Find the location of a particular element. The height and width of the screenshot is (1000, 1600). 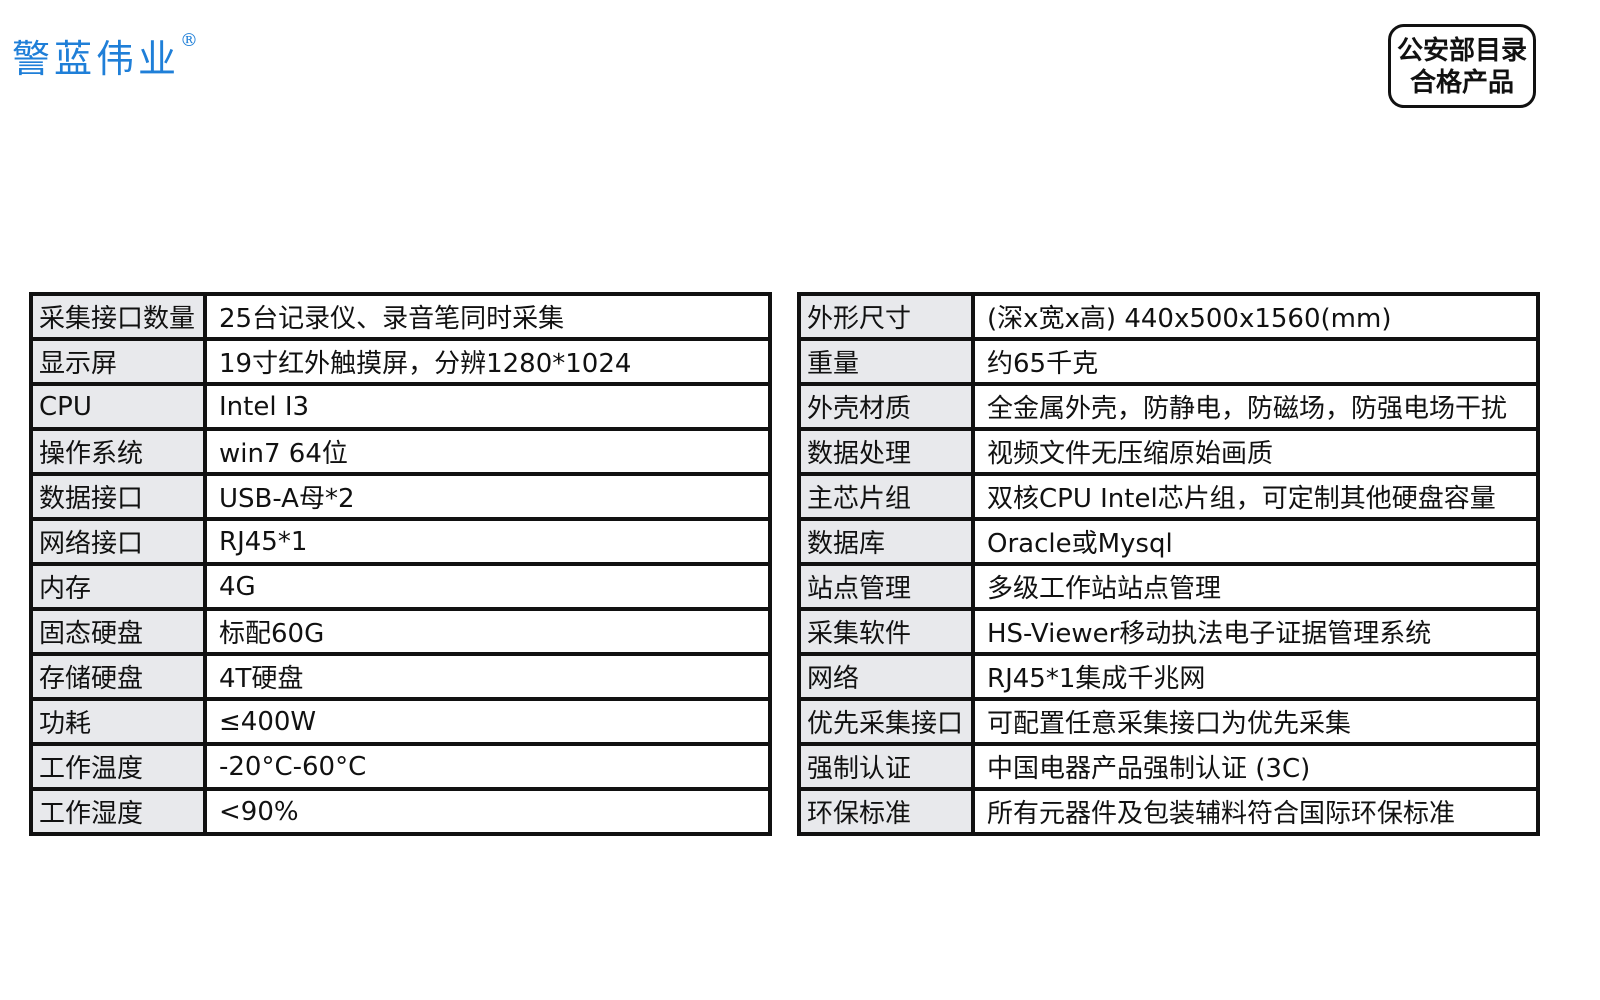

spec-label: 采集接口数量 is located at coordinates (118, 316).